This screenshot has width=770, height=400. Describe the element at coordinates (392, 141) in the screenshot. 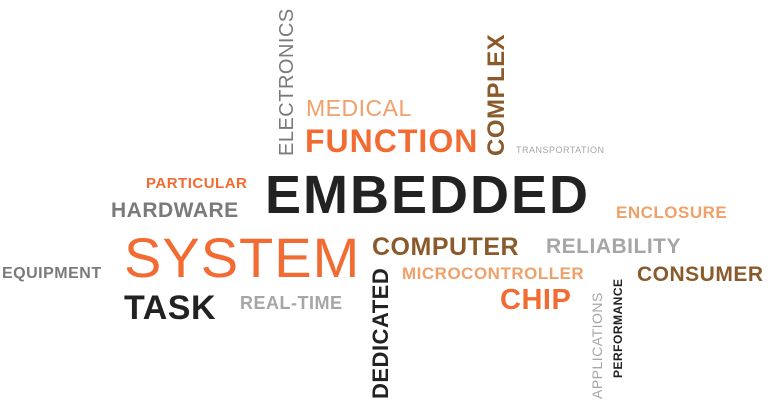

I see `word-function: FUNCTION` at that location.